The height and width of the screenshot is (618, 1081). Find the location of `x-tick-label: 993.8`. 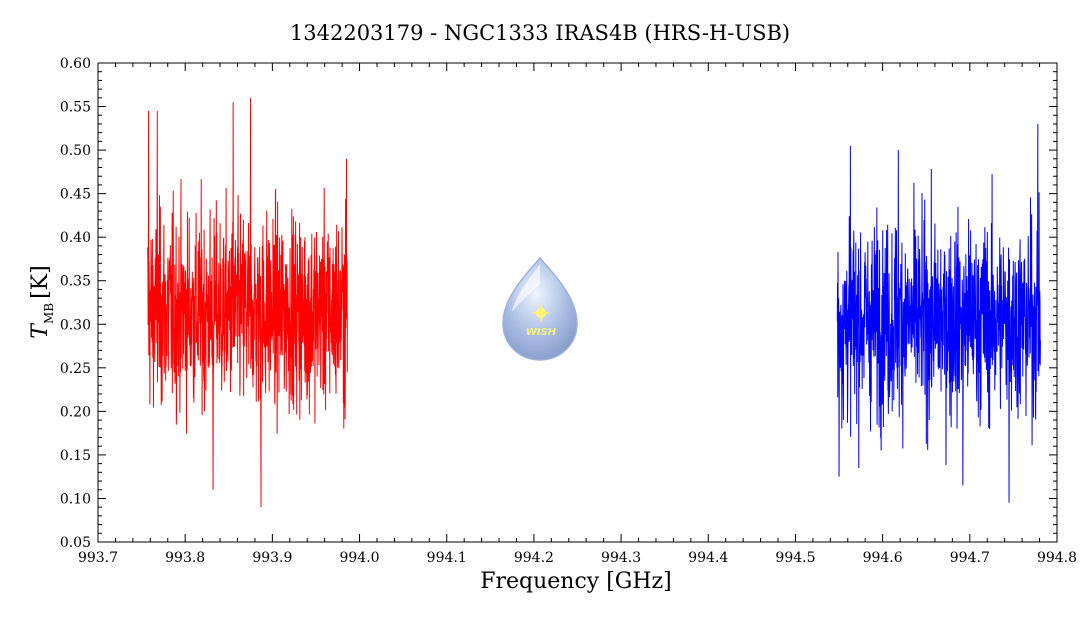

x-tick-label: 993.8 is located at coordinates (185, 558).